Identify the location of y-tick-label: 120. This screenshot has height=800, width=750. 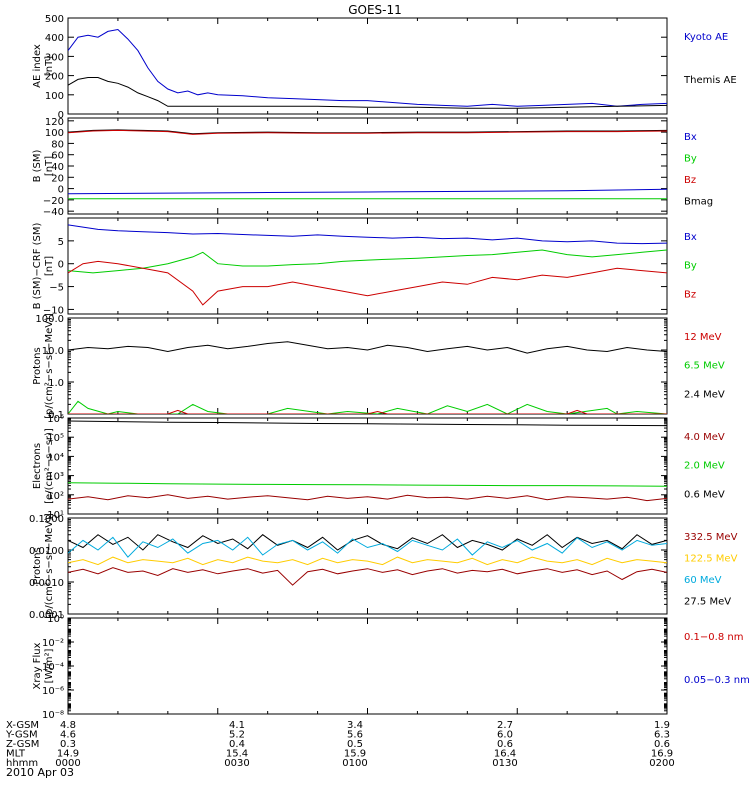
(54, 122).